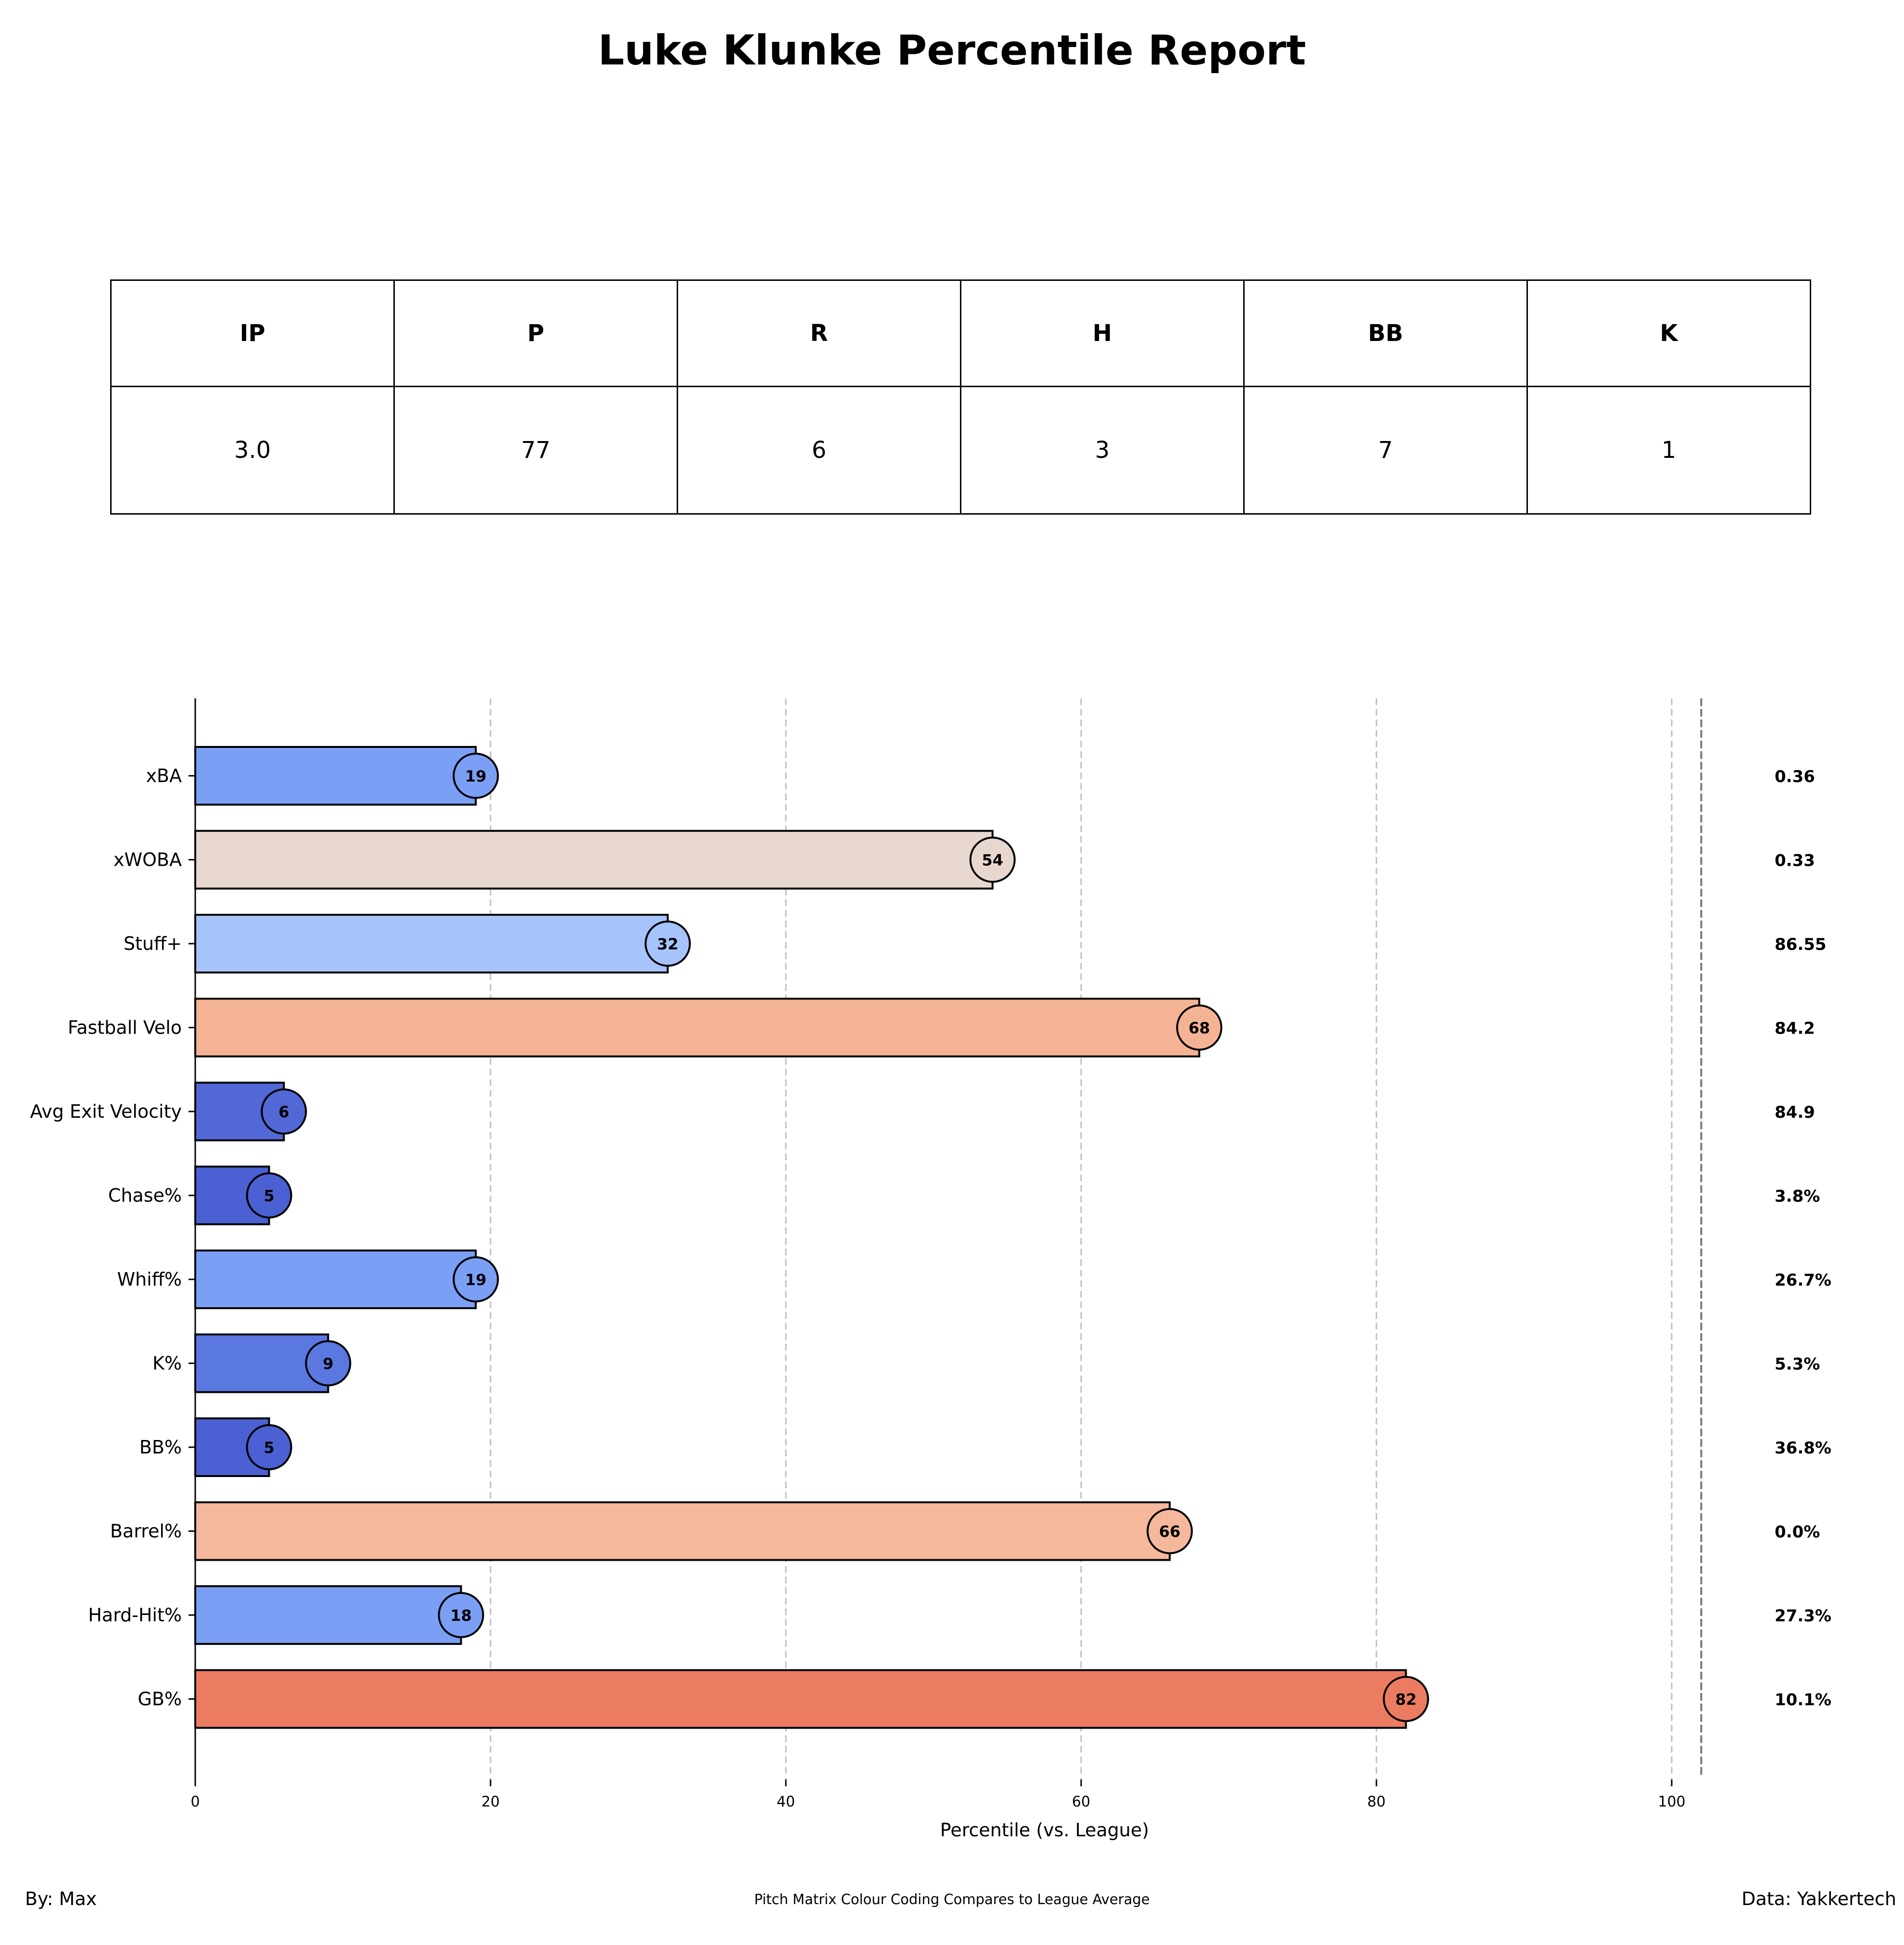  I want to click on stats-value-row: 3.0 77 6 3 7 1, so click(960, 451).